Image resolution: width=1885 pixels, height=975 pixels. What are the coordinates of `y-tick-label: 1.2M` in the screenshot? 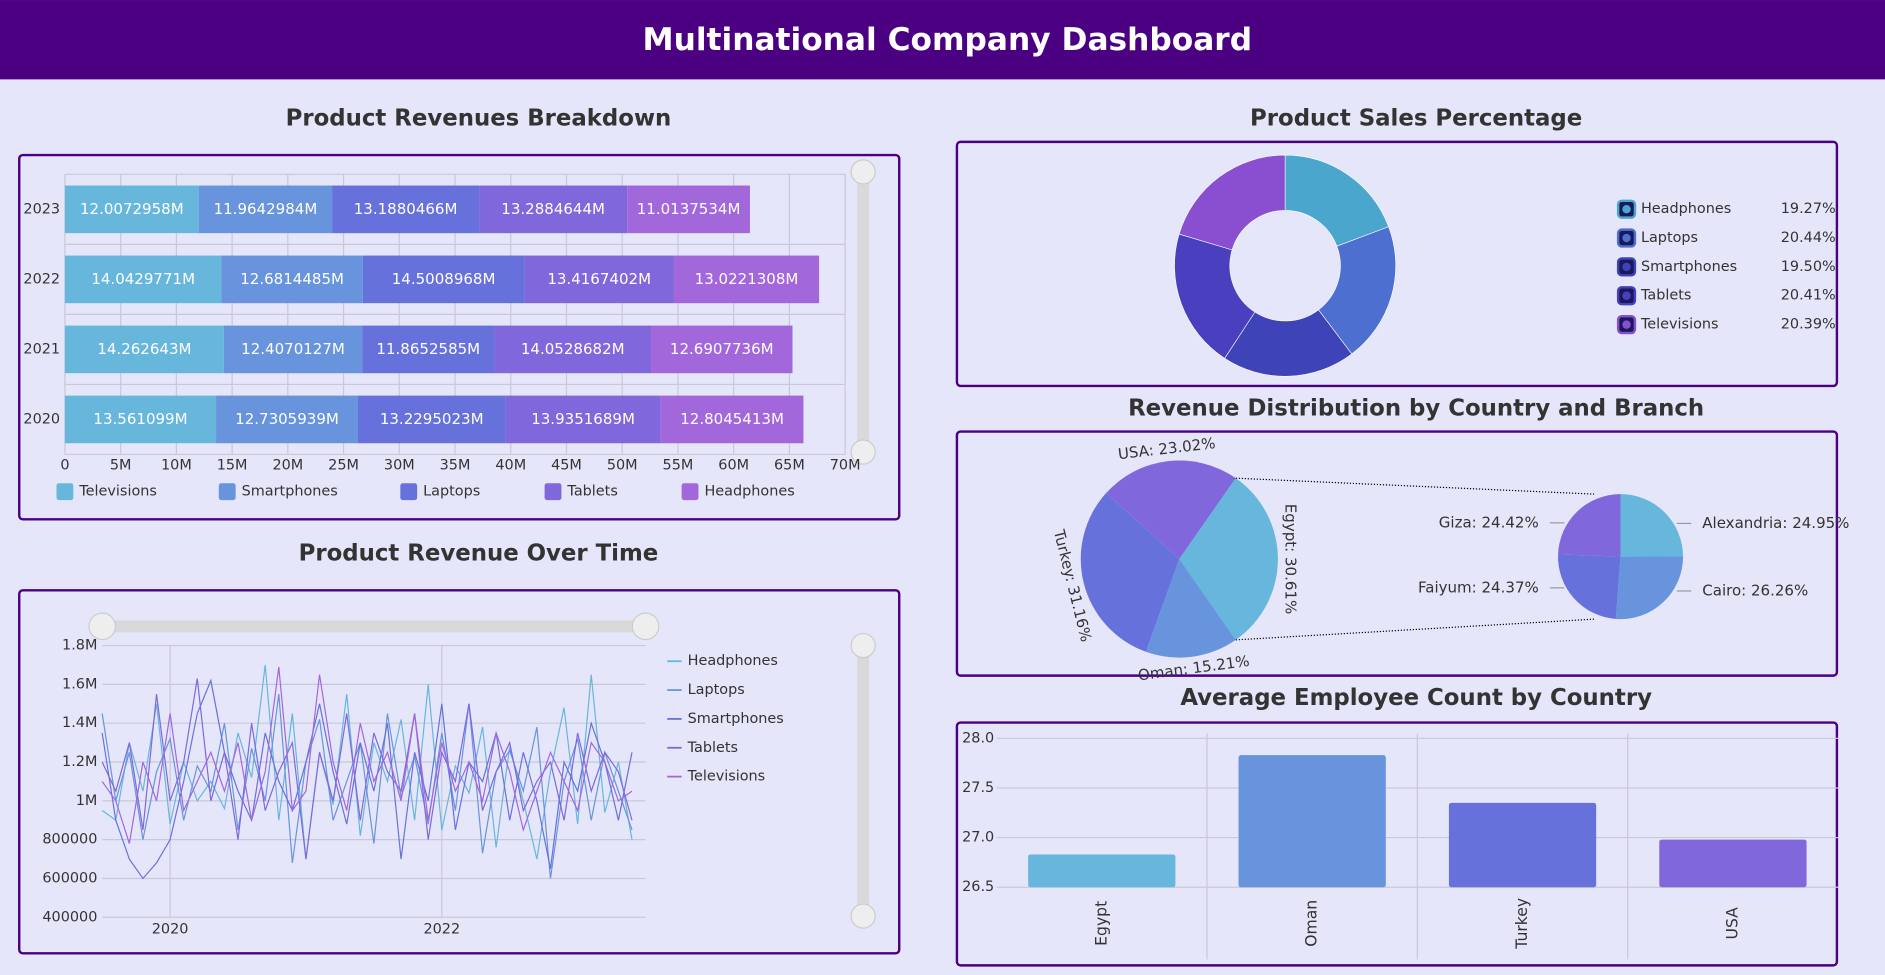 It's located at (79, 762).